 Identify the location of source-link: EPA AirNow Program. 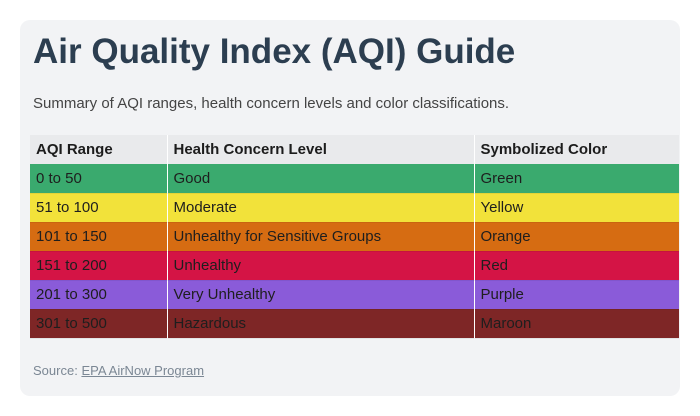
(143, 370).